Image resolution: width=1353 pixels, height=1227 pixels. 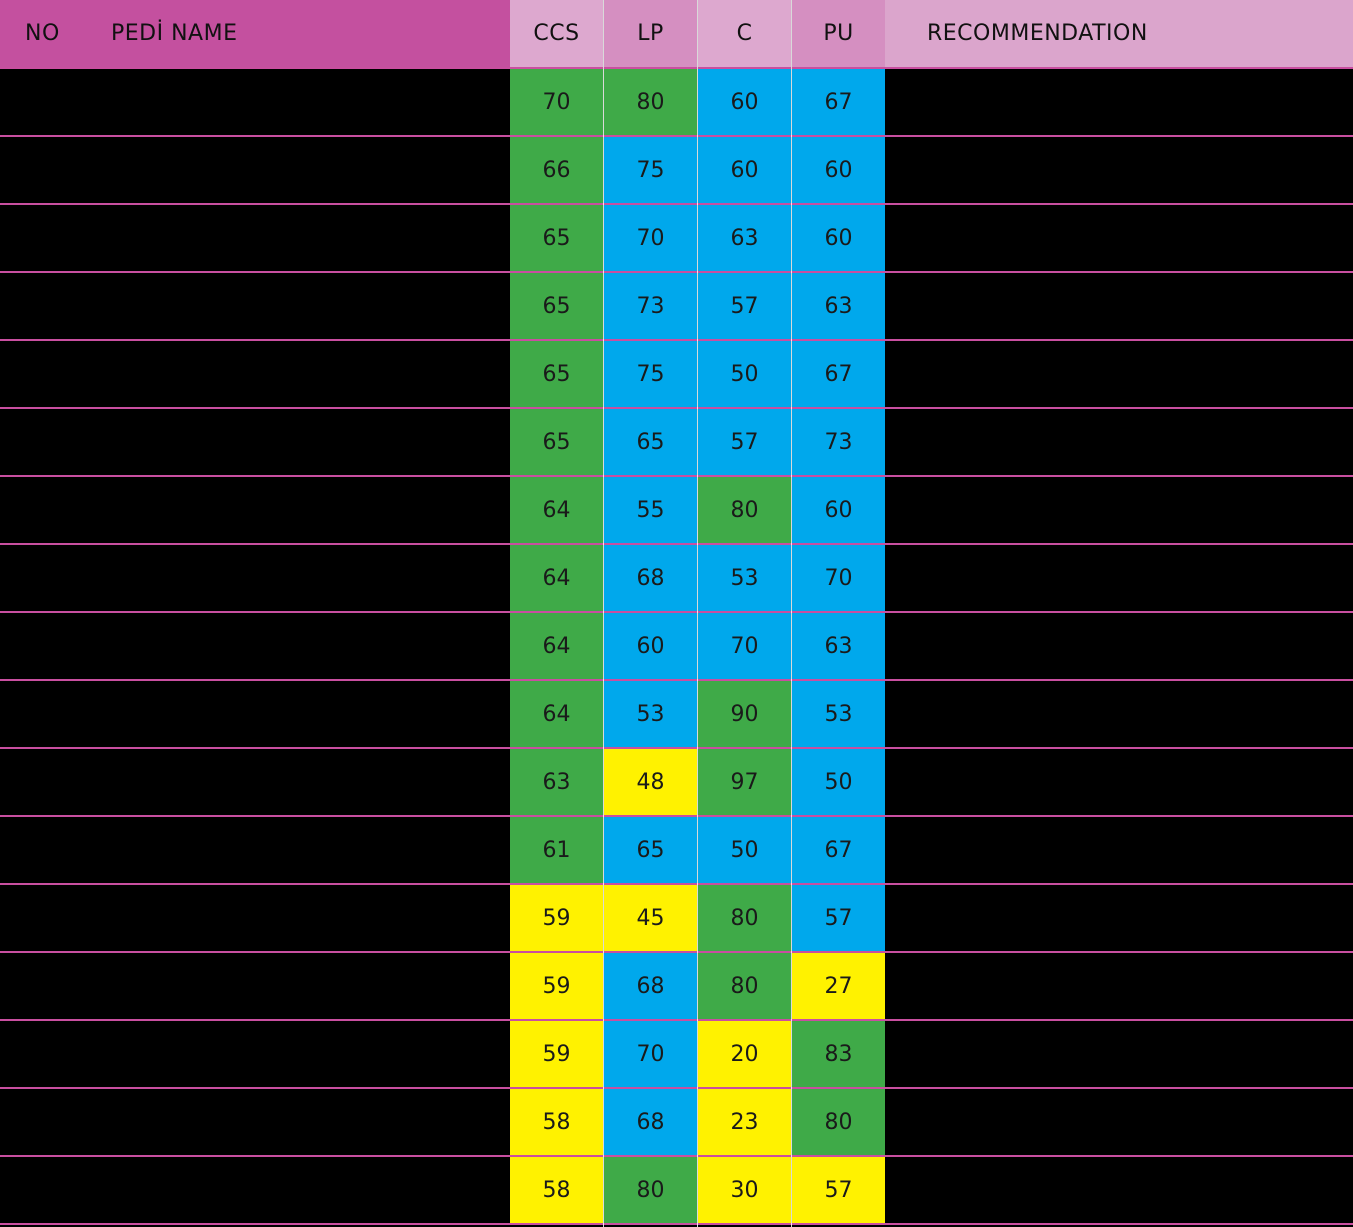 I want to click on table-row: 64 68 53 70, so click(x=676, y=579).